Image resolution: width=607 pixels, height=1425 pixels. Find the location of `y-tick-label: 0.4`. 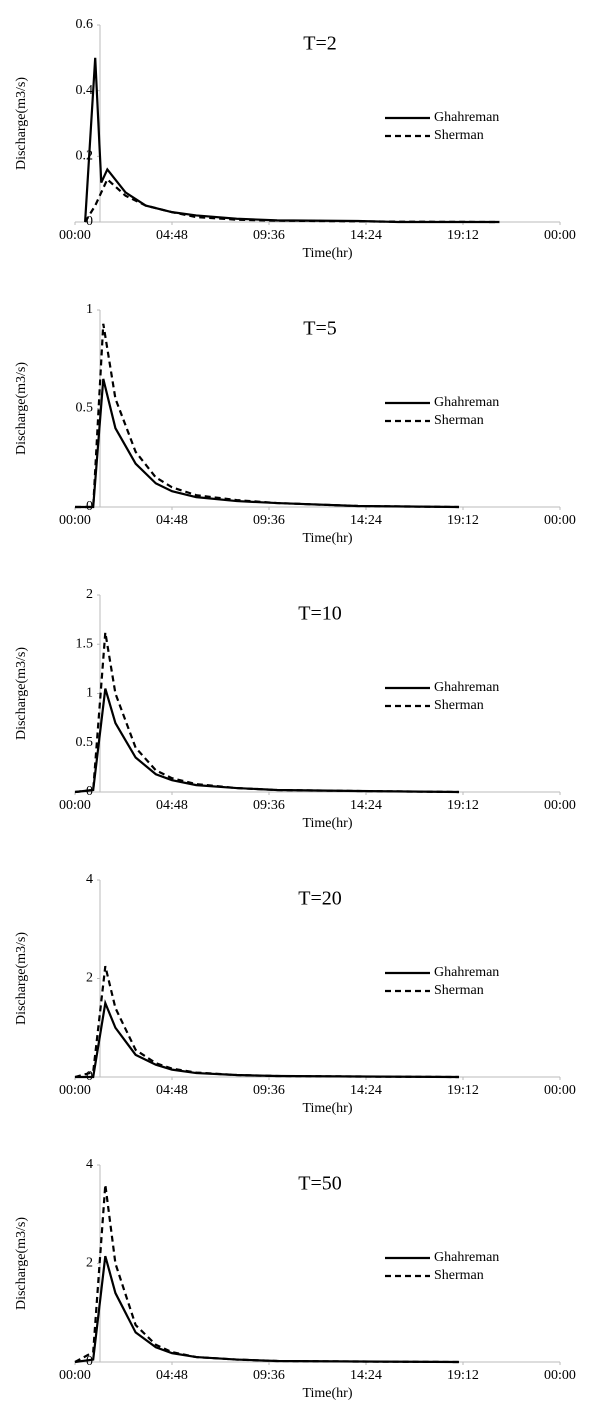

y-tick-label: 0.4 is located at coordinates (85, 90).